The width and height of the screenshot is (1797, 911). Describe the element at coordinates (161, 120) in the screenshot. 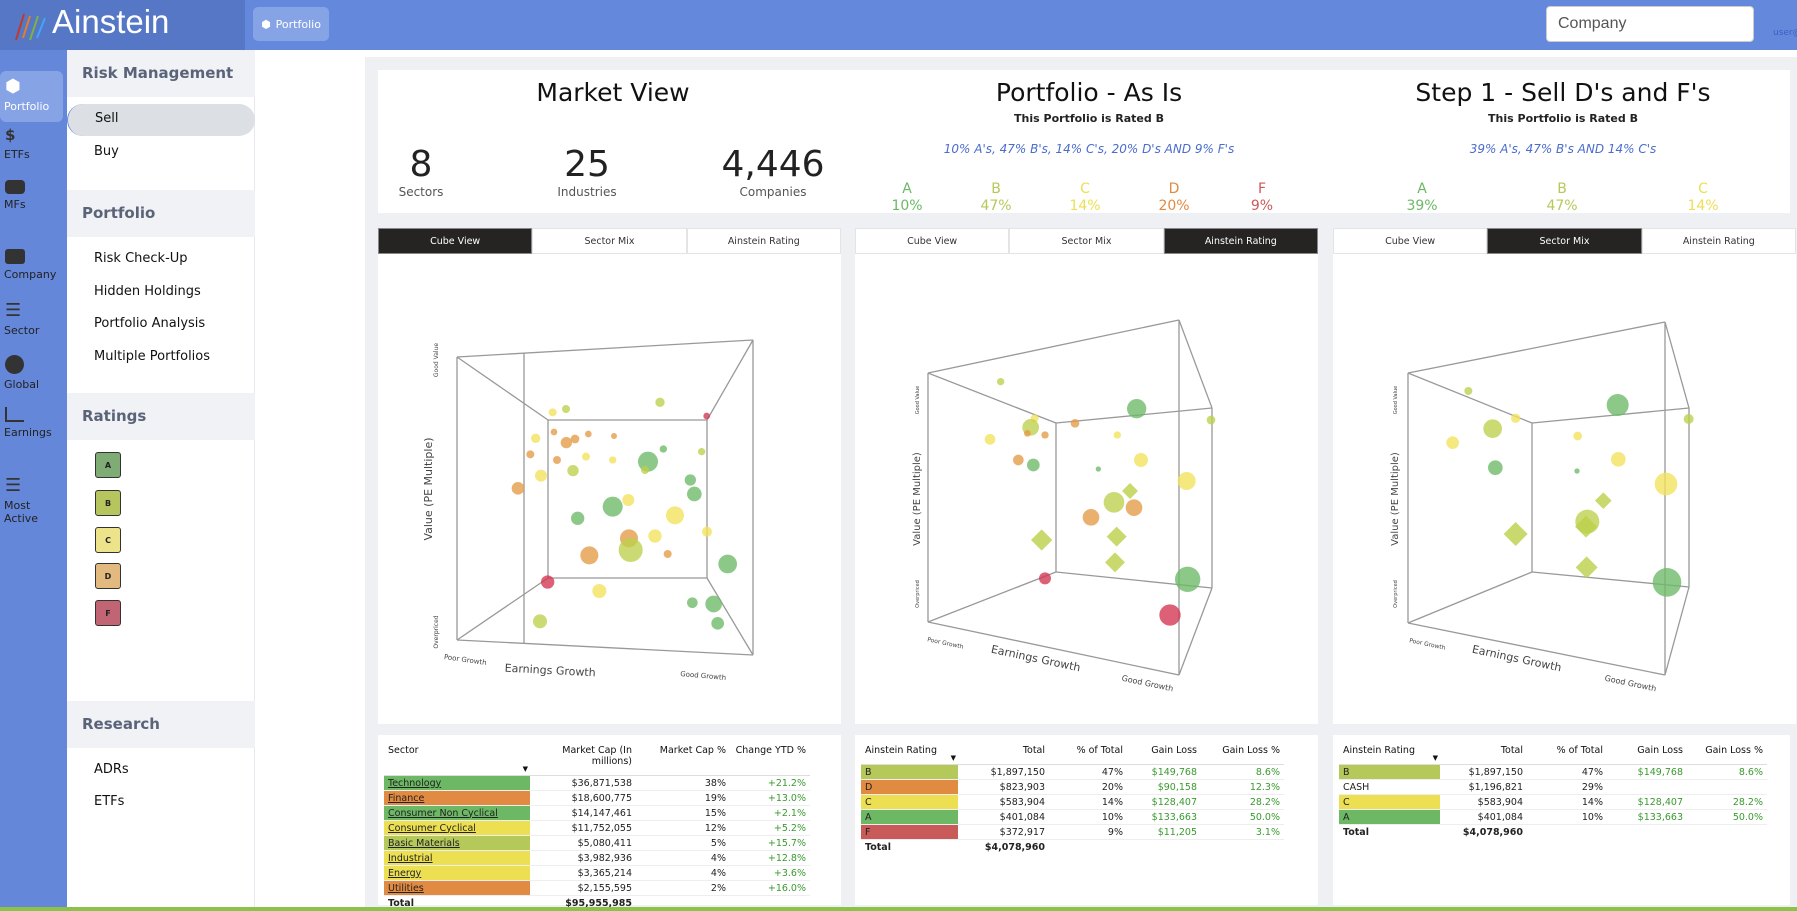

I see `sidebar-item-sell: Sell` at that location.